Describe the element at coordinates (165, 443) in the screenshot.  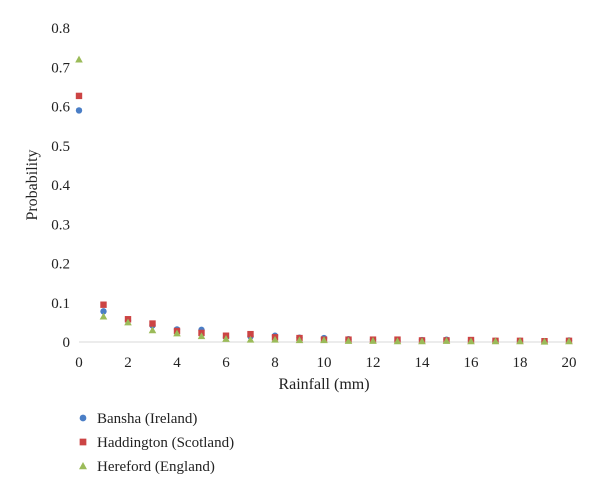
I see `legend-label: Haddington (Scotland)` at that location.